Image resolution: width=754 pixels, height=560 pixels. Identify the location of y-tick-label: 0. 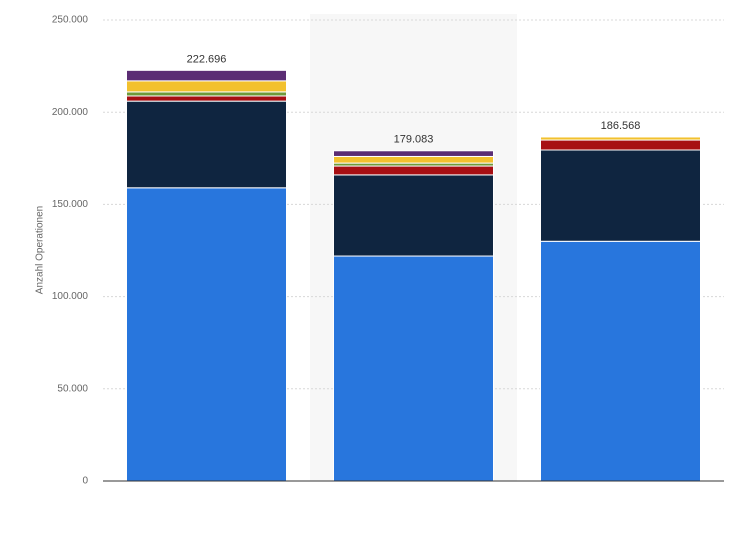
(85, 481).